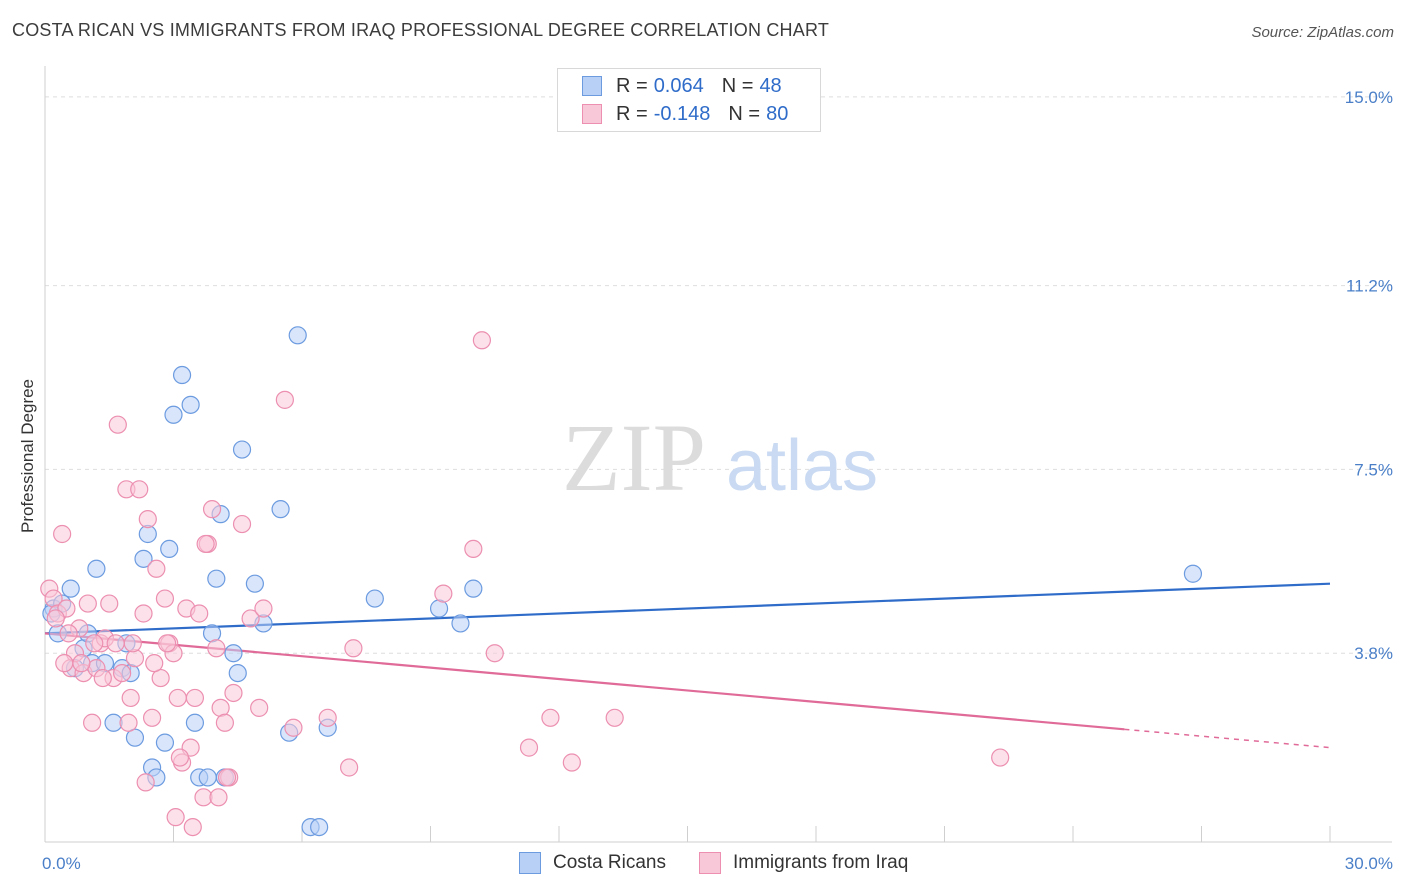 The height and width of the screenshot is (892, 1406). I want to click on legend-item-iraq: Immigrants from Iraq, so click(803, 863).